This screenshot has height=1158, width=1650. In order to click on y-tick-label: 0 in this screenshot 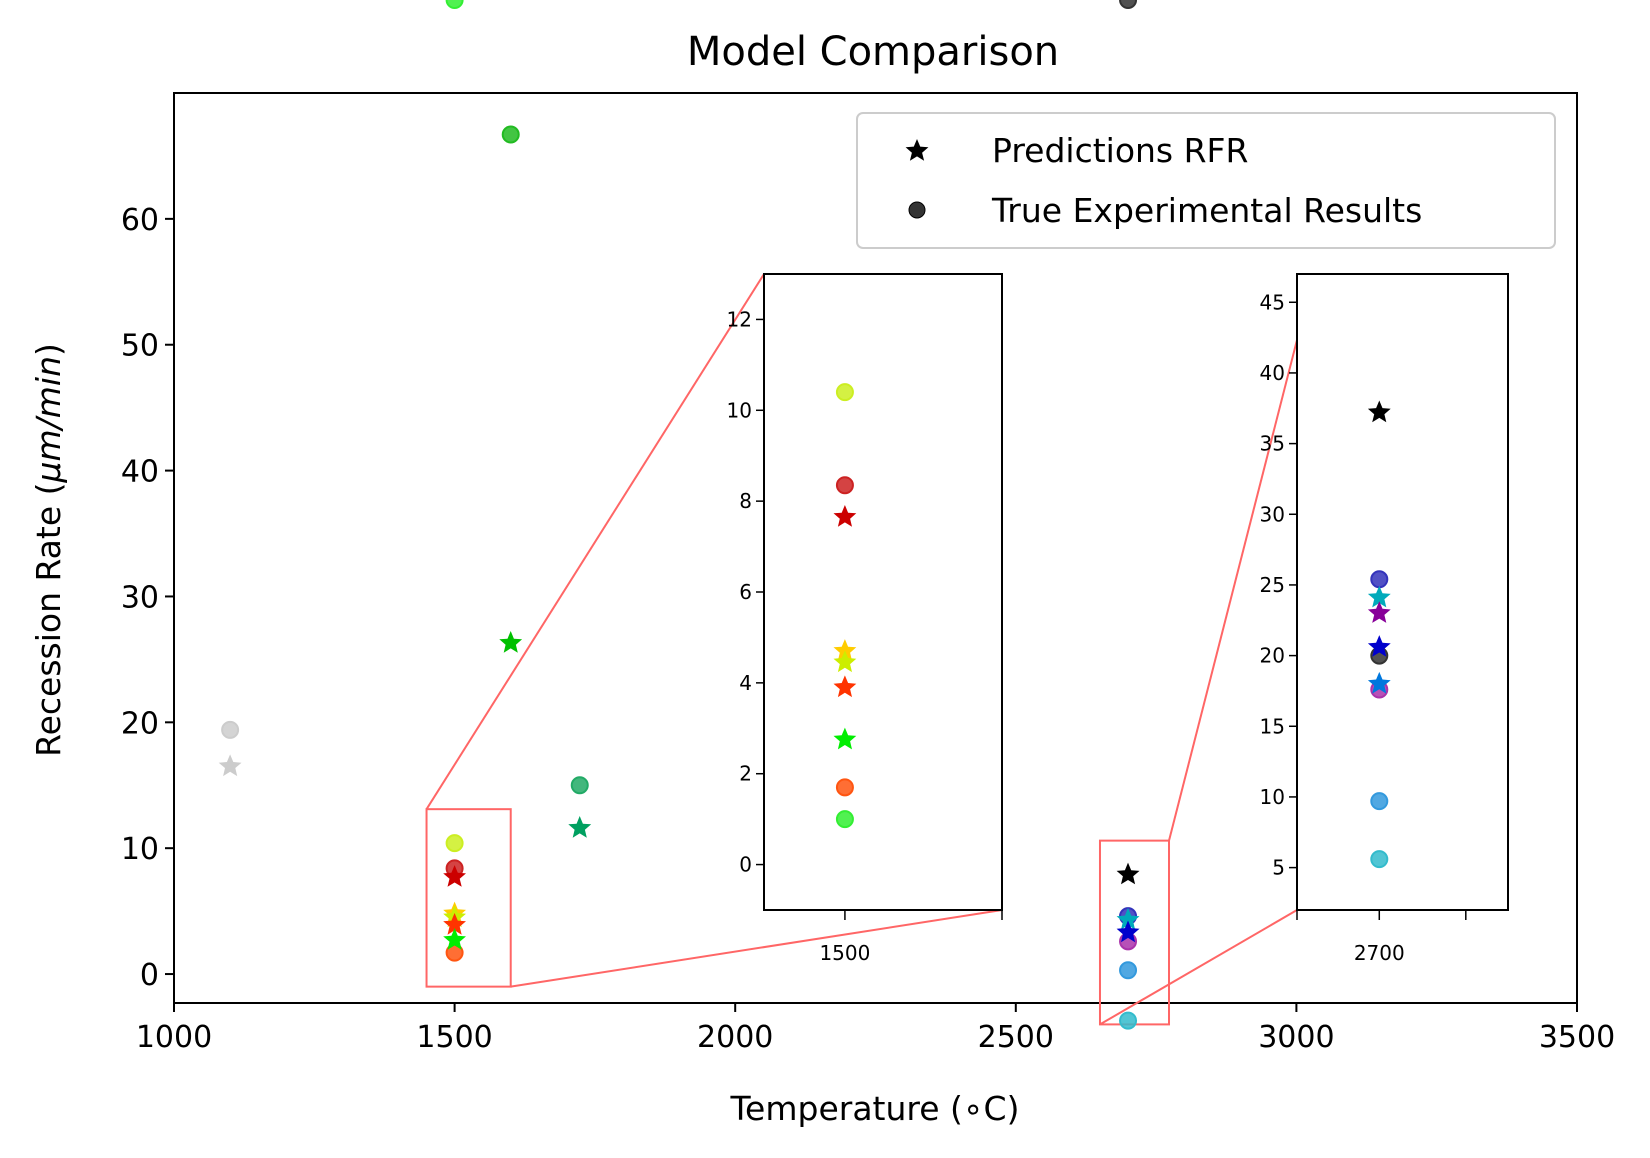, I will do `click(149, 975)`.